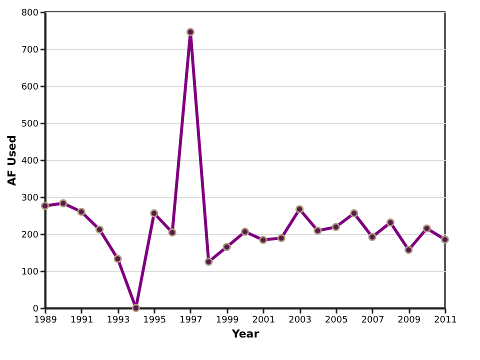 This screenshot has height=360, width=480. What do you see at coordinates (245, 334) in the screenshot?
I see `x-axis-title: Year` at bounding box center [245, 334].